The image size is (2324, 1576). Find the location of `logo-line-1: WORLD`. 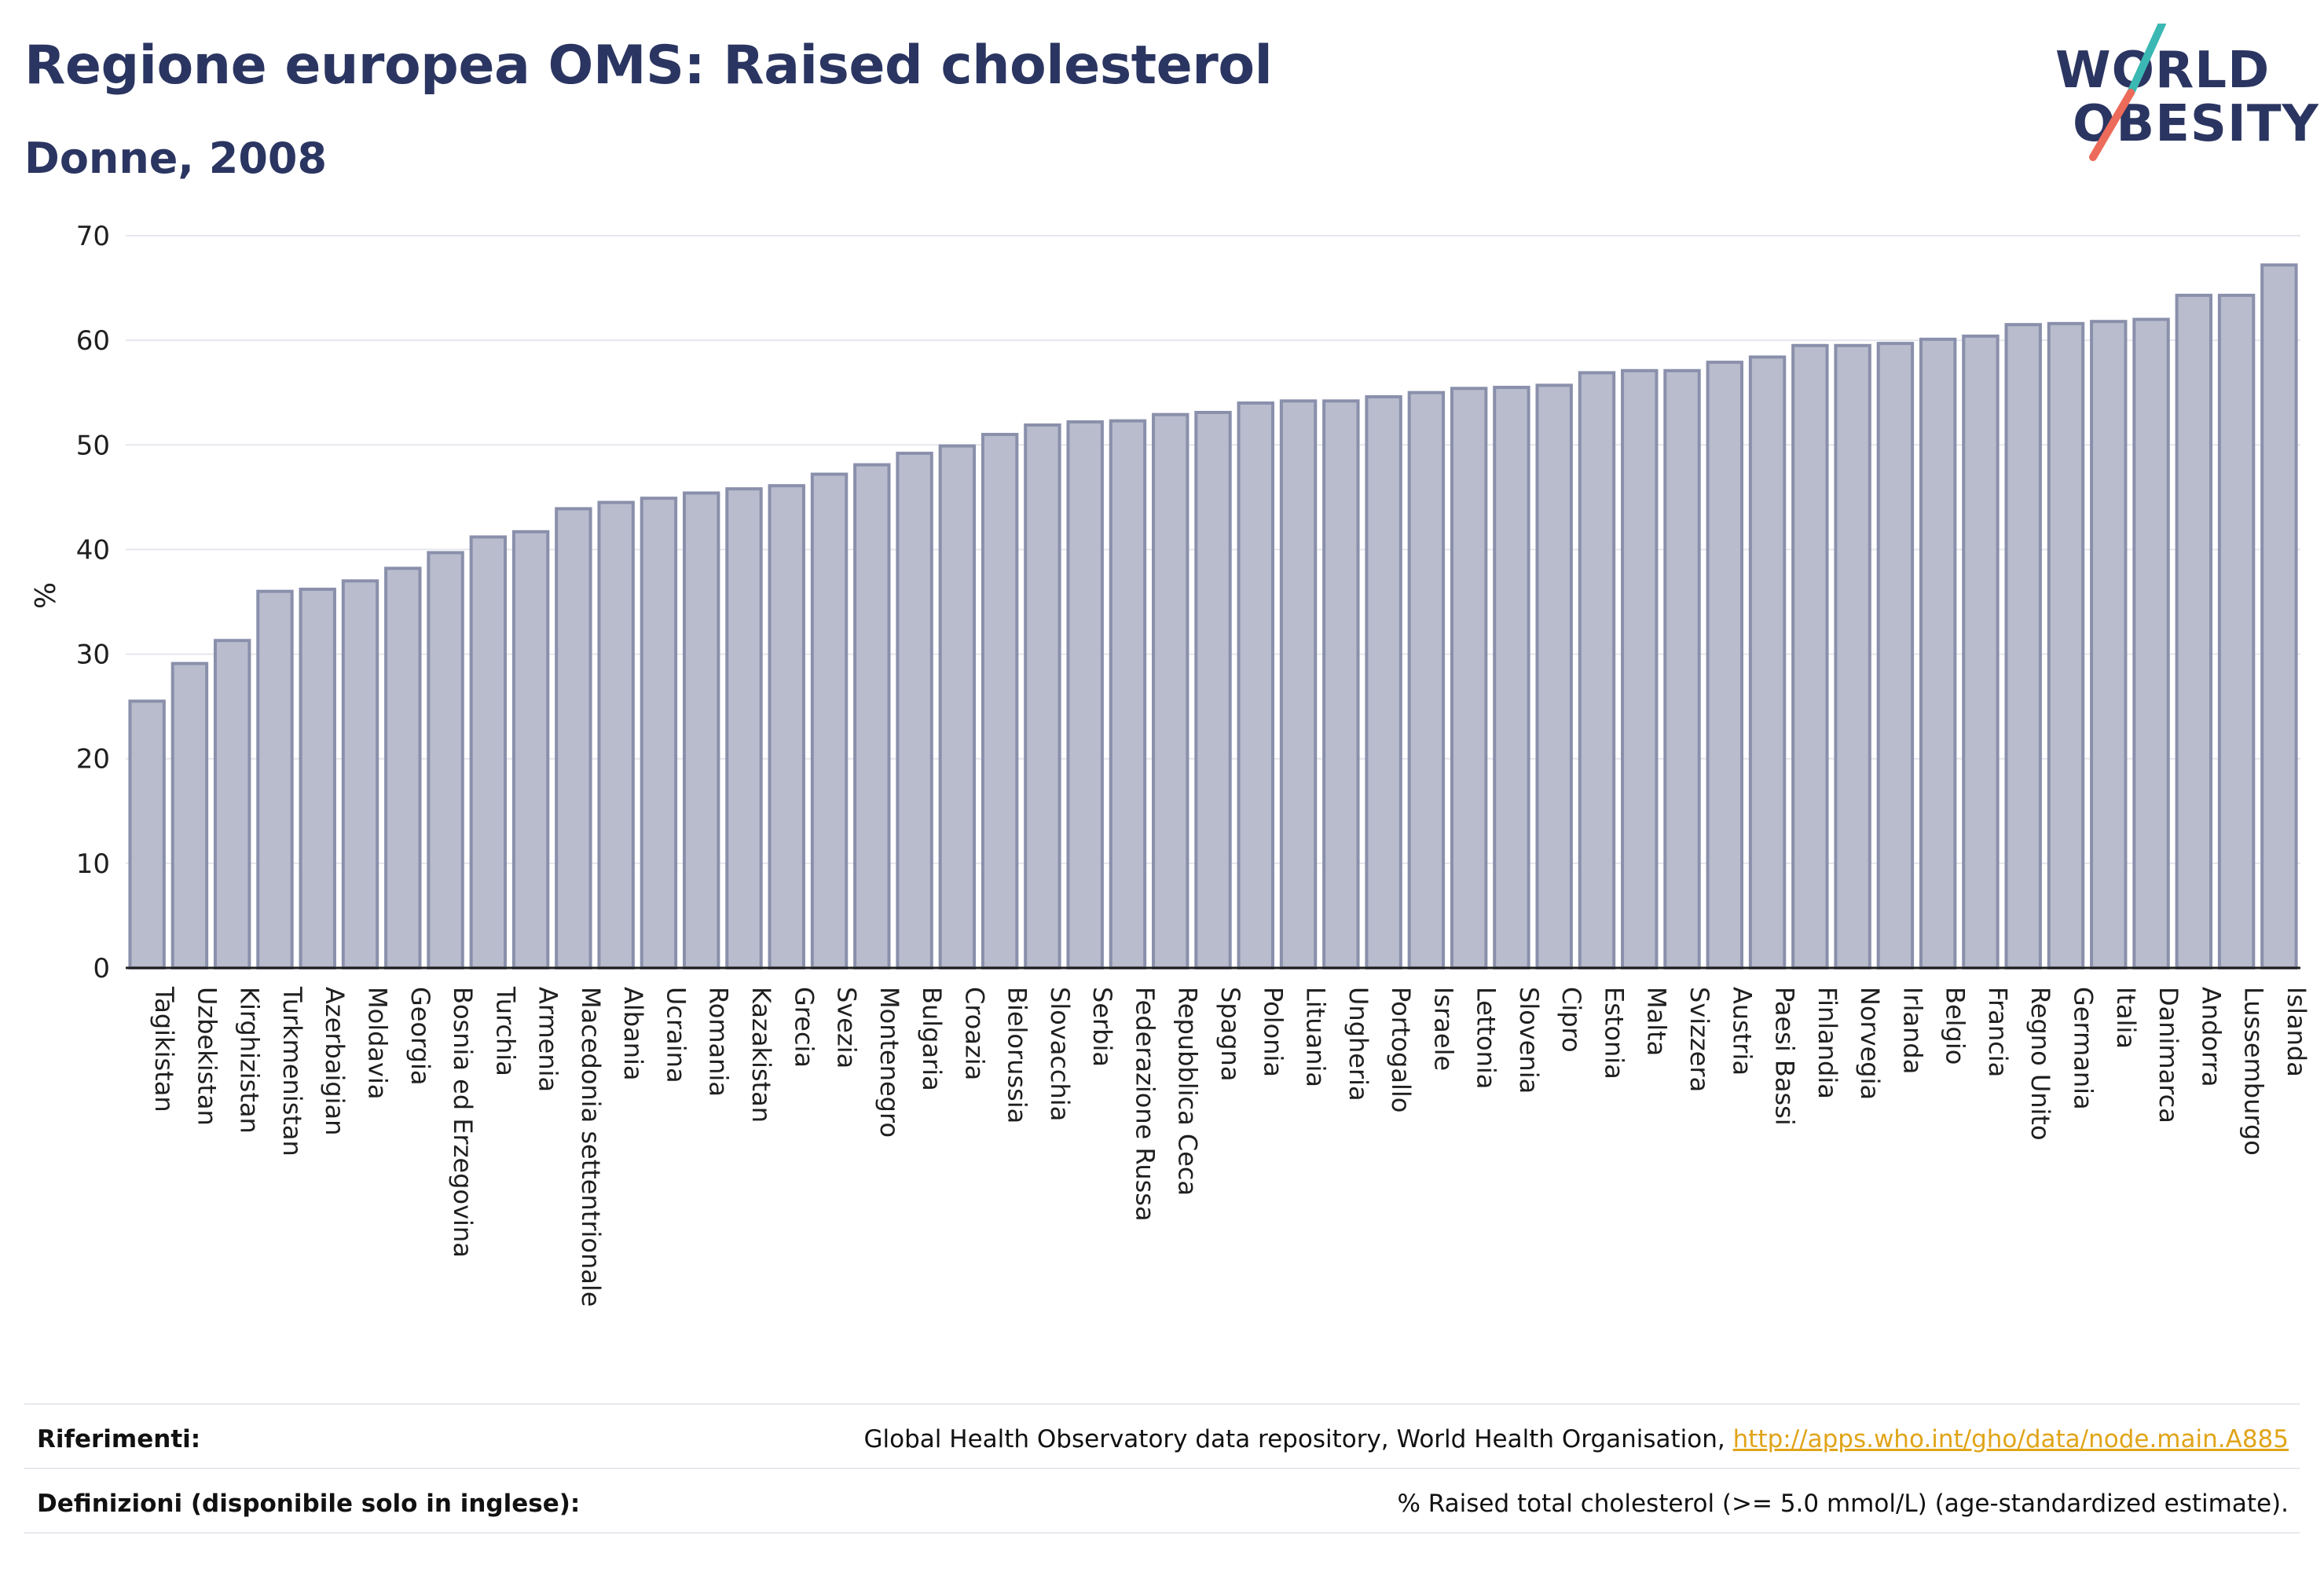

logo-line-1: WORLD is located at coordinates (2163, 71).